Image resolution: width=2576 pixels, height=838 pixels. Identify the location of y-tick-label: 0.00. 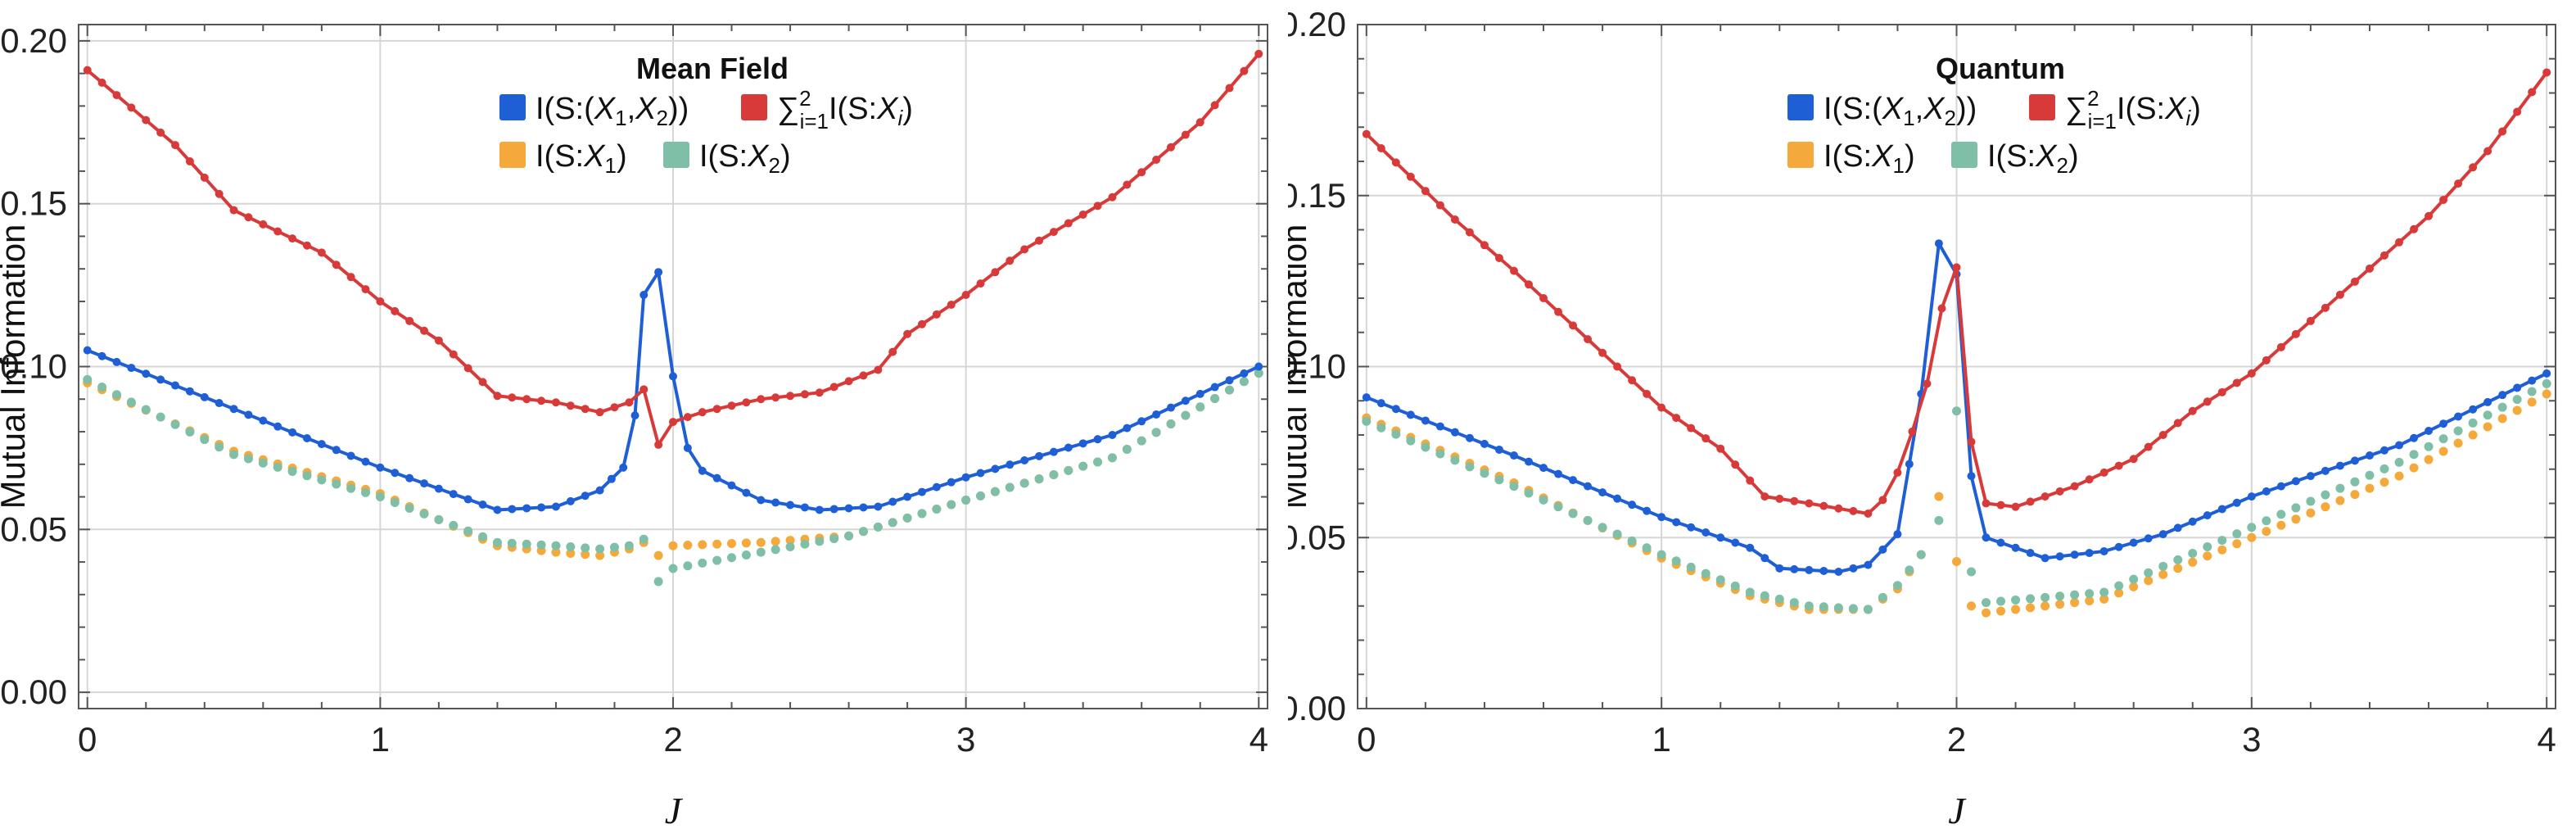
(33, 692).